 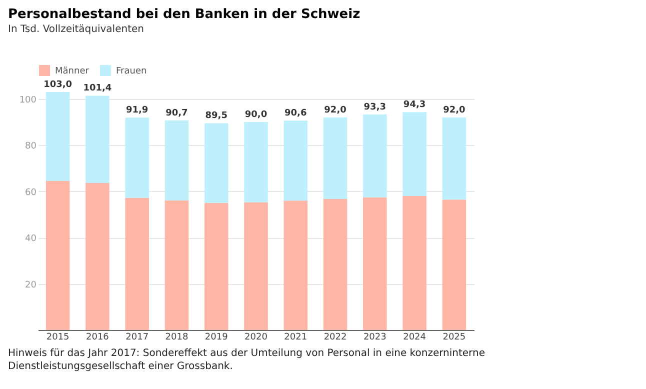 I want to click on y-tick-label: 40, so click(x=31, y=239).